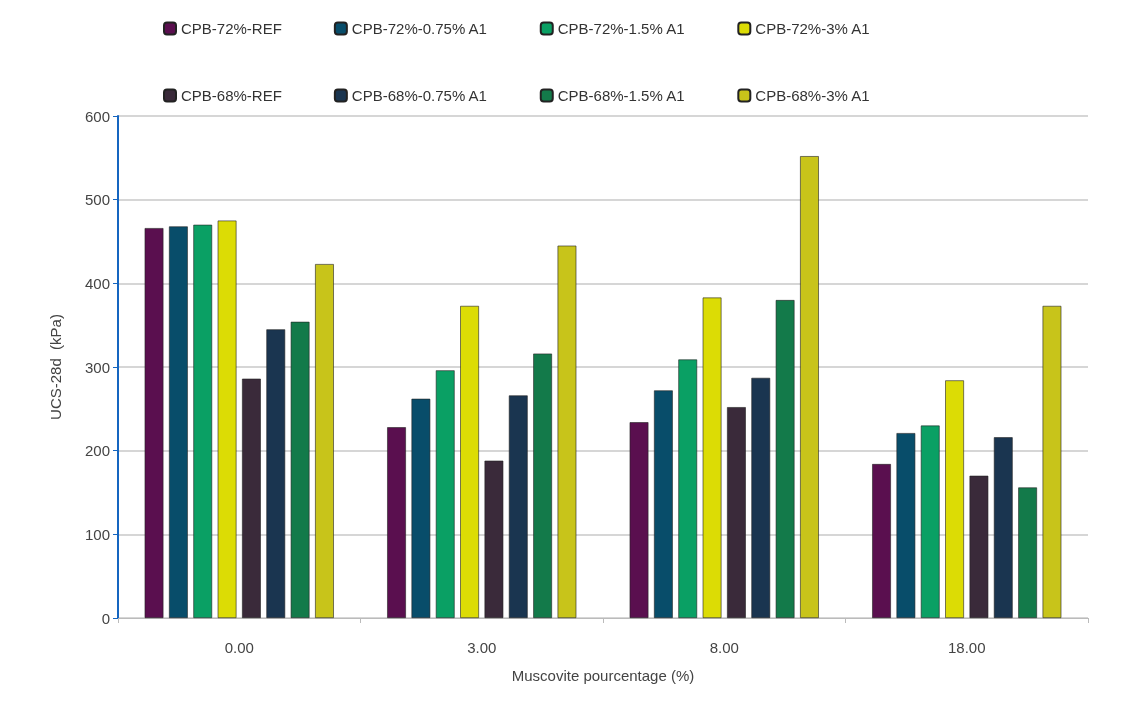  Describe the element at coordinates (97, 200) in the screenshot. I see `y-tick-label: 500` at that location.